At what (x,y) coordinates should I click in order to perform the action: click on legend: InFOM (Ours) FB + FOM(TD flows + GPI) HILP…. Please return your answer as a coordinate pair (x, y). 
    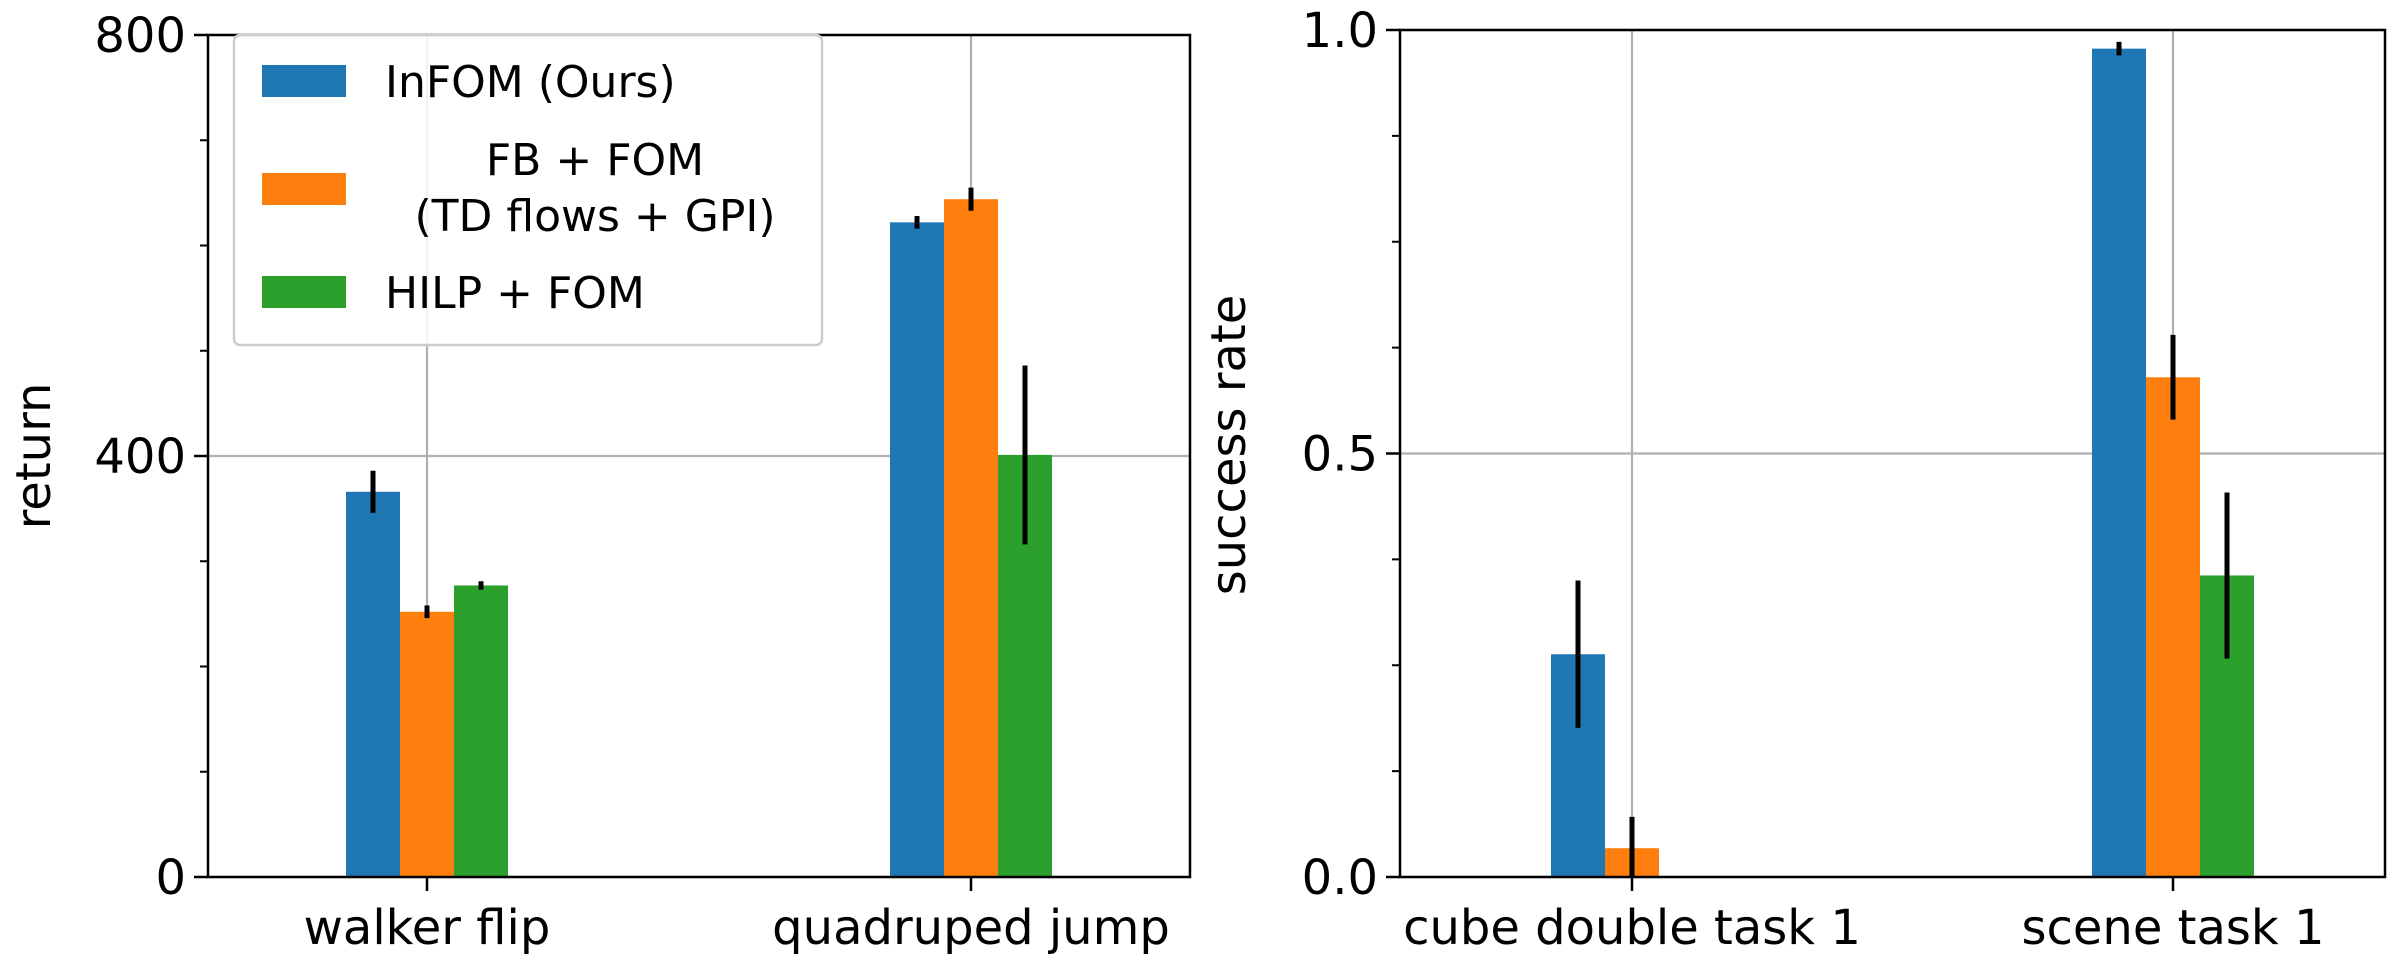
    Looking at the image, I should click on (528, 190).